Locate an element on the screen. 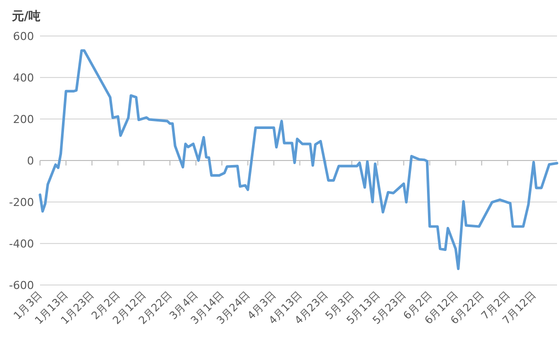  y-tick-label: 400 is located at coordinates (23, 78).